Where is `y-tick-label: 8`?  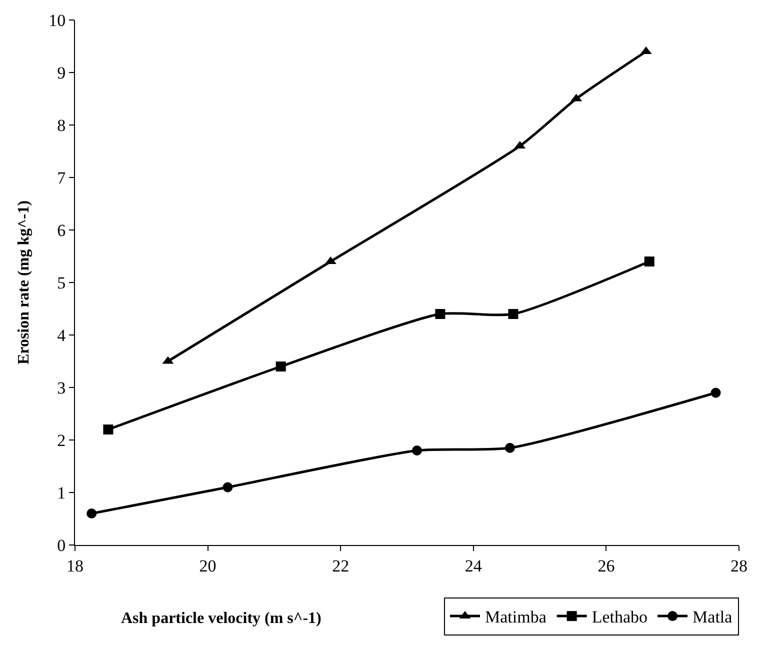 y-tick-label: 8 is located at coordinates (61, 125).